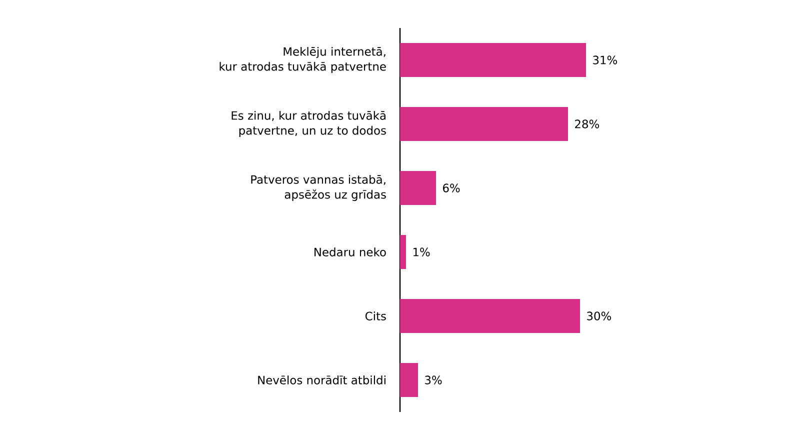 Image resolution: width=798 pixels, height=446 pixels. I want to click on data-label: 31%, so click(605, 60).